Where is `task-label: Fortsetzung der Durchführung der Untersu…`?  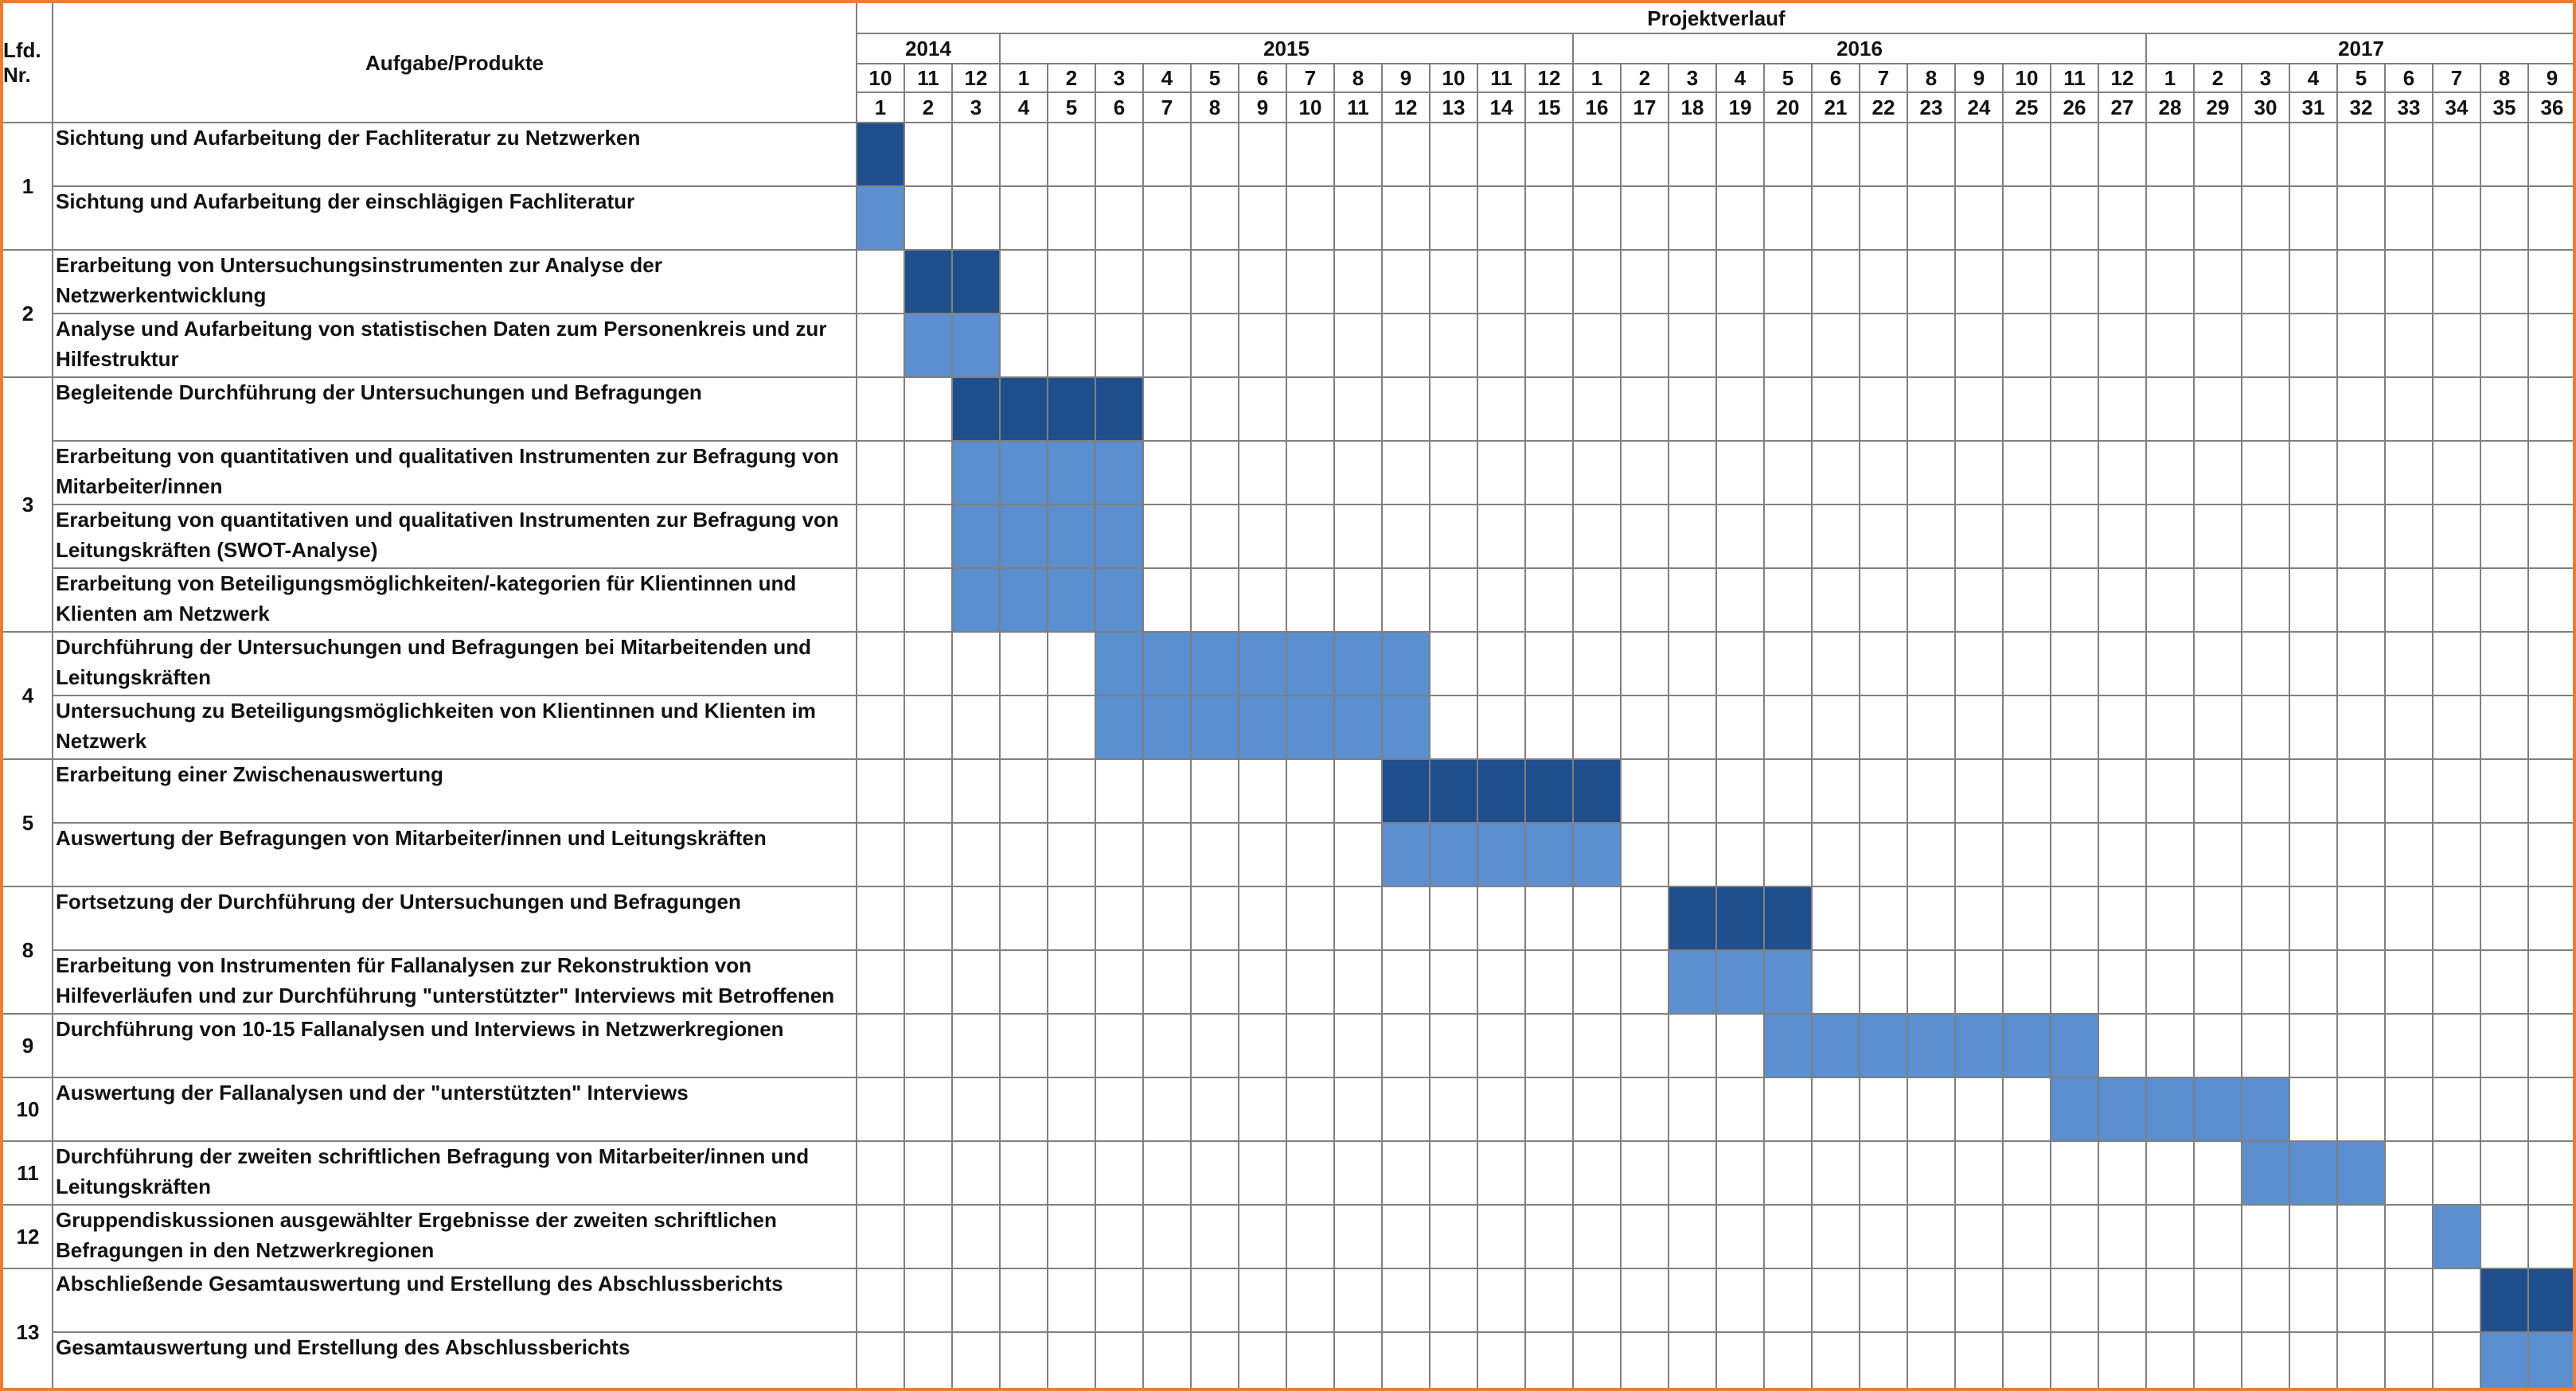
task-label: Fortsetzung der Durchführung der Untersu… is located at coordinates (398, 902).